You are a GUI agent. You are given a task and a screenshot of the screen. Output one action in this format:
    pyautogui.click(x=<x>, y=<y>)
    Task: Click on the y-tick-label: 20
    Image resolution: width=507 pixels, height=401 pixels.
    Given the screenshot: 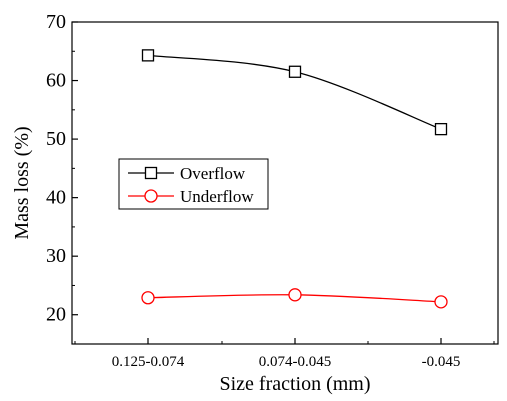 What is the action you would take?
    pyautogui.click(x=56, y=315)
    